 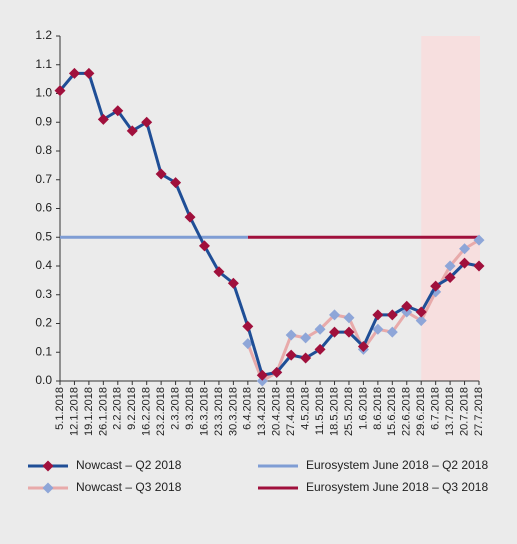 What do you see at coordinates (349, 411) in the screenshot?
I see `x-tick-label: 25.5.2018` at bounding box center [349, 411].